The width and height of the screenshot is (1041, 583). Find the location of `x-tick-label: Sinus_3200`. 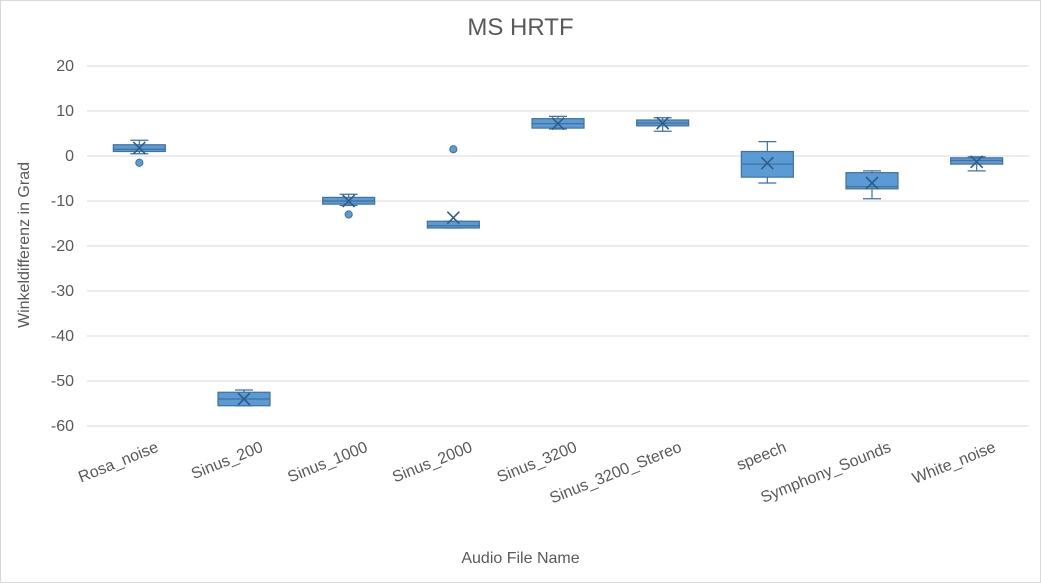

x-tick-label: Sinus_3200 is located at coordinates (537, 462).